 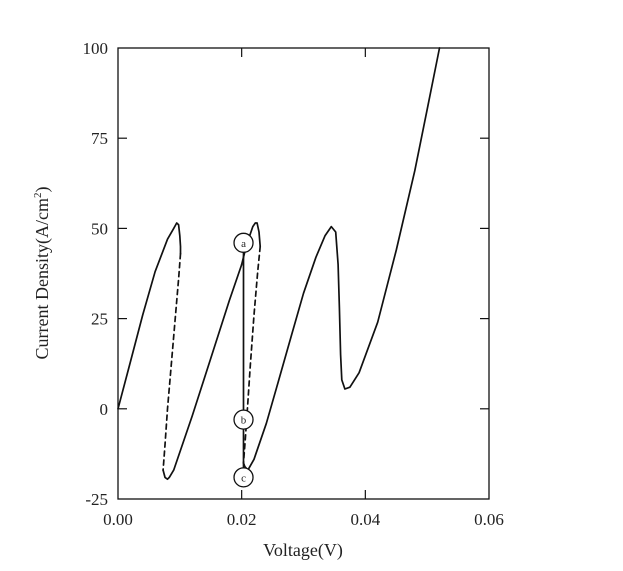 I want to click on y-axis-label: Current Density(A/cm2), so click(x=42, y=273).